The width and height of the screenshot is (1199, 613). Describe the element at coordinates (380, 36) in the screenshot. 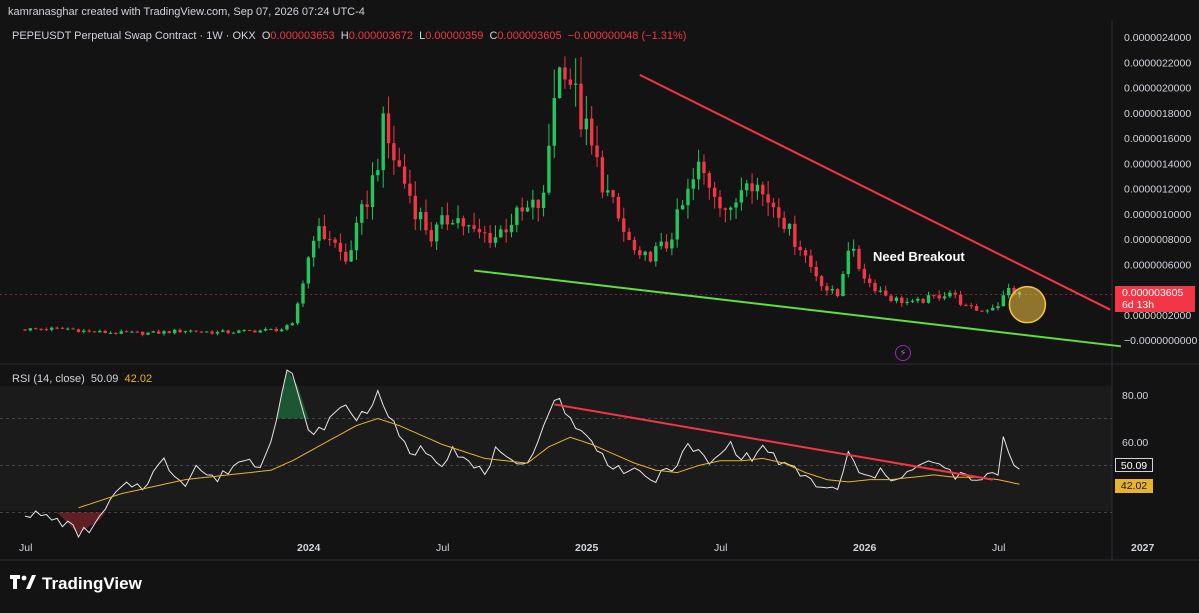

I see `high-value: 0.000003672` at that location.